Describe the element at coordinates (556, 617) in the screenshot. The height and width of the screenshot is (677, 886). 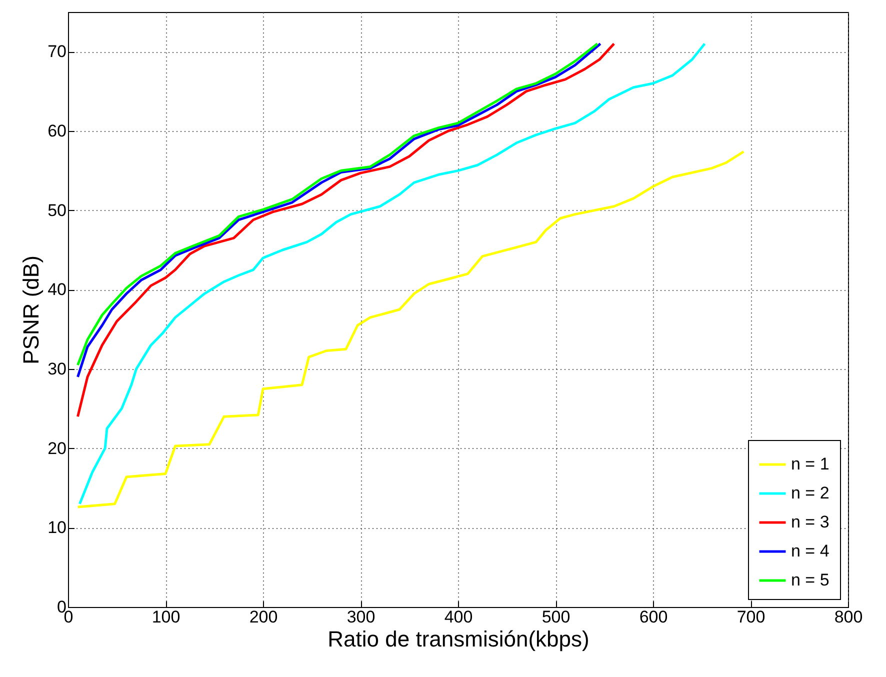
I see `x-tick-label: 500` at that location.